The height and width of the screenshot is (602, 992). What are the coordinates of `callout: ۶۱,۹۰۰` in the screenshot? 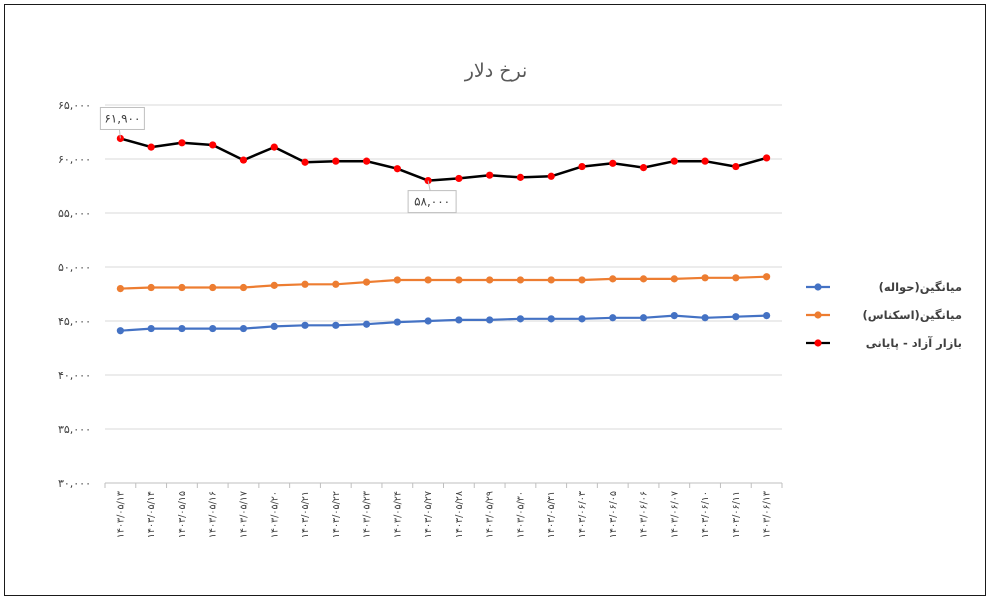 It's located at (122, 122).